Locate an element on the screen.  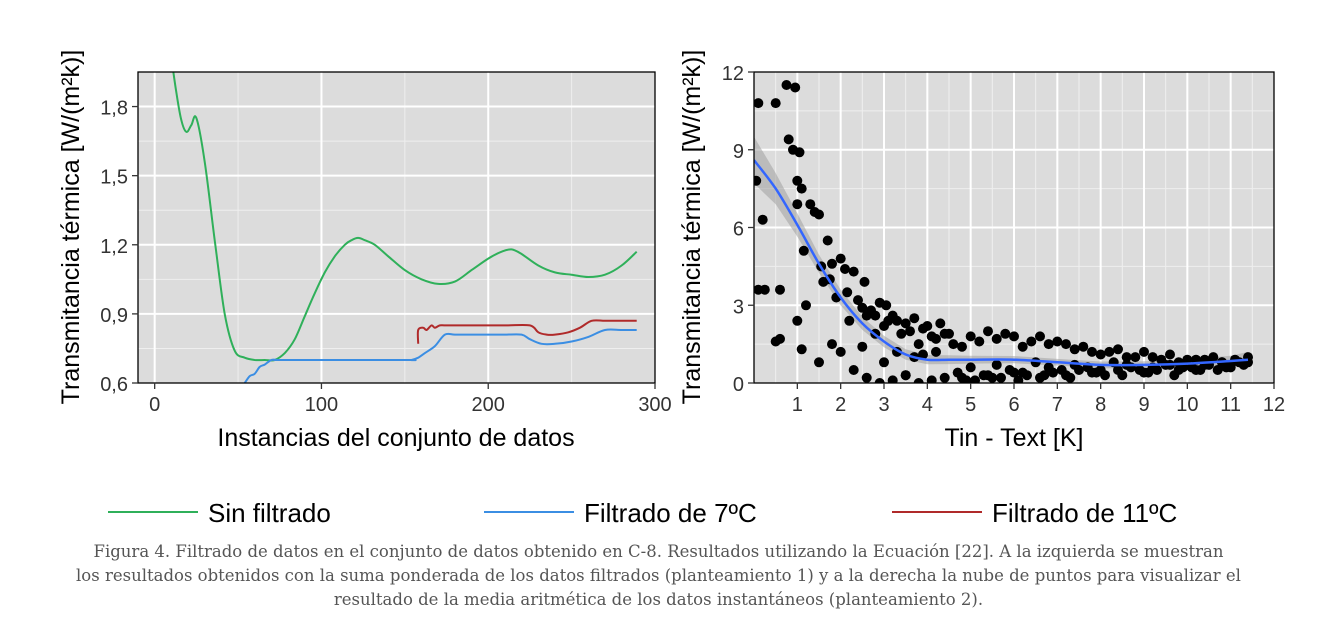
smooth-fit-line is located at coordinates (1001, 263).